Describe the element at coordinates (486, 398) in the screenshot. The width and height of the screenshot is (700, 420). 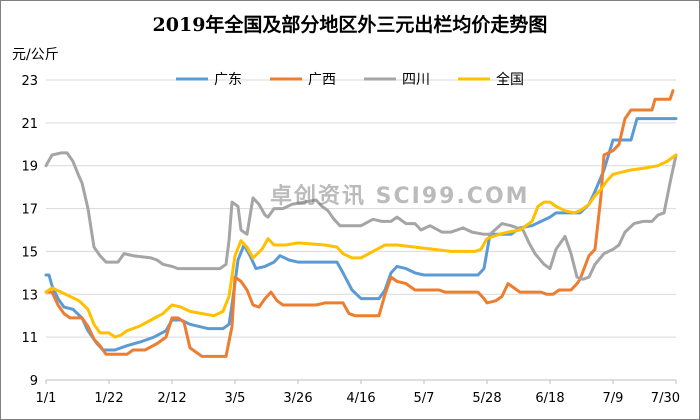
I see `x-tick-label: 5/28` at that location.